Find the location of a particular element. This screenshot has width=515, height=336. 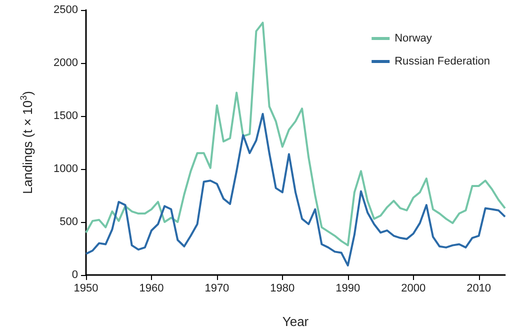

x-tick-label: 1970 is located at coordinates (217, 288).